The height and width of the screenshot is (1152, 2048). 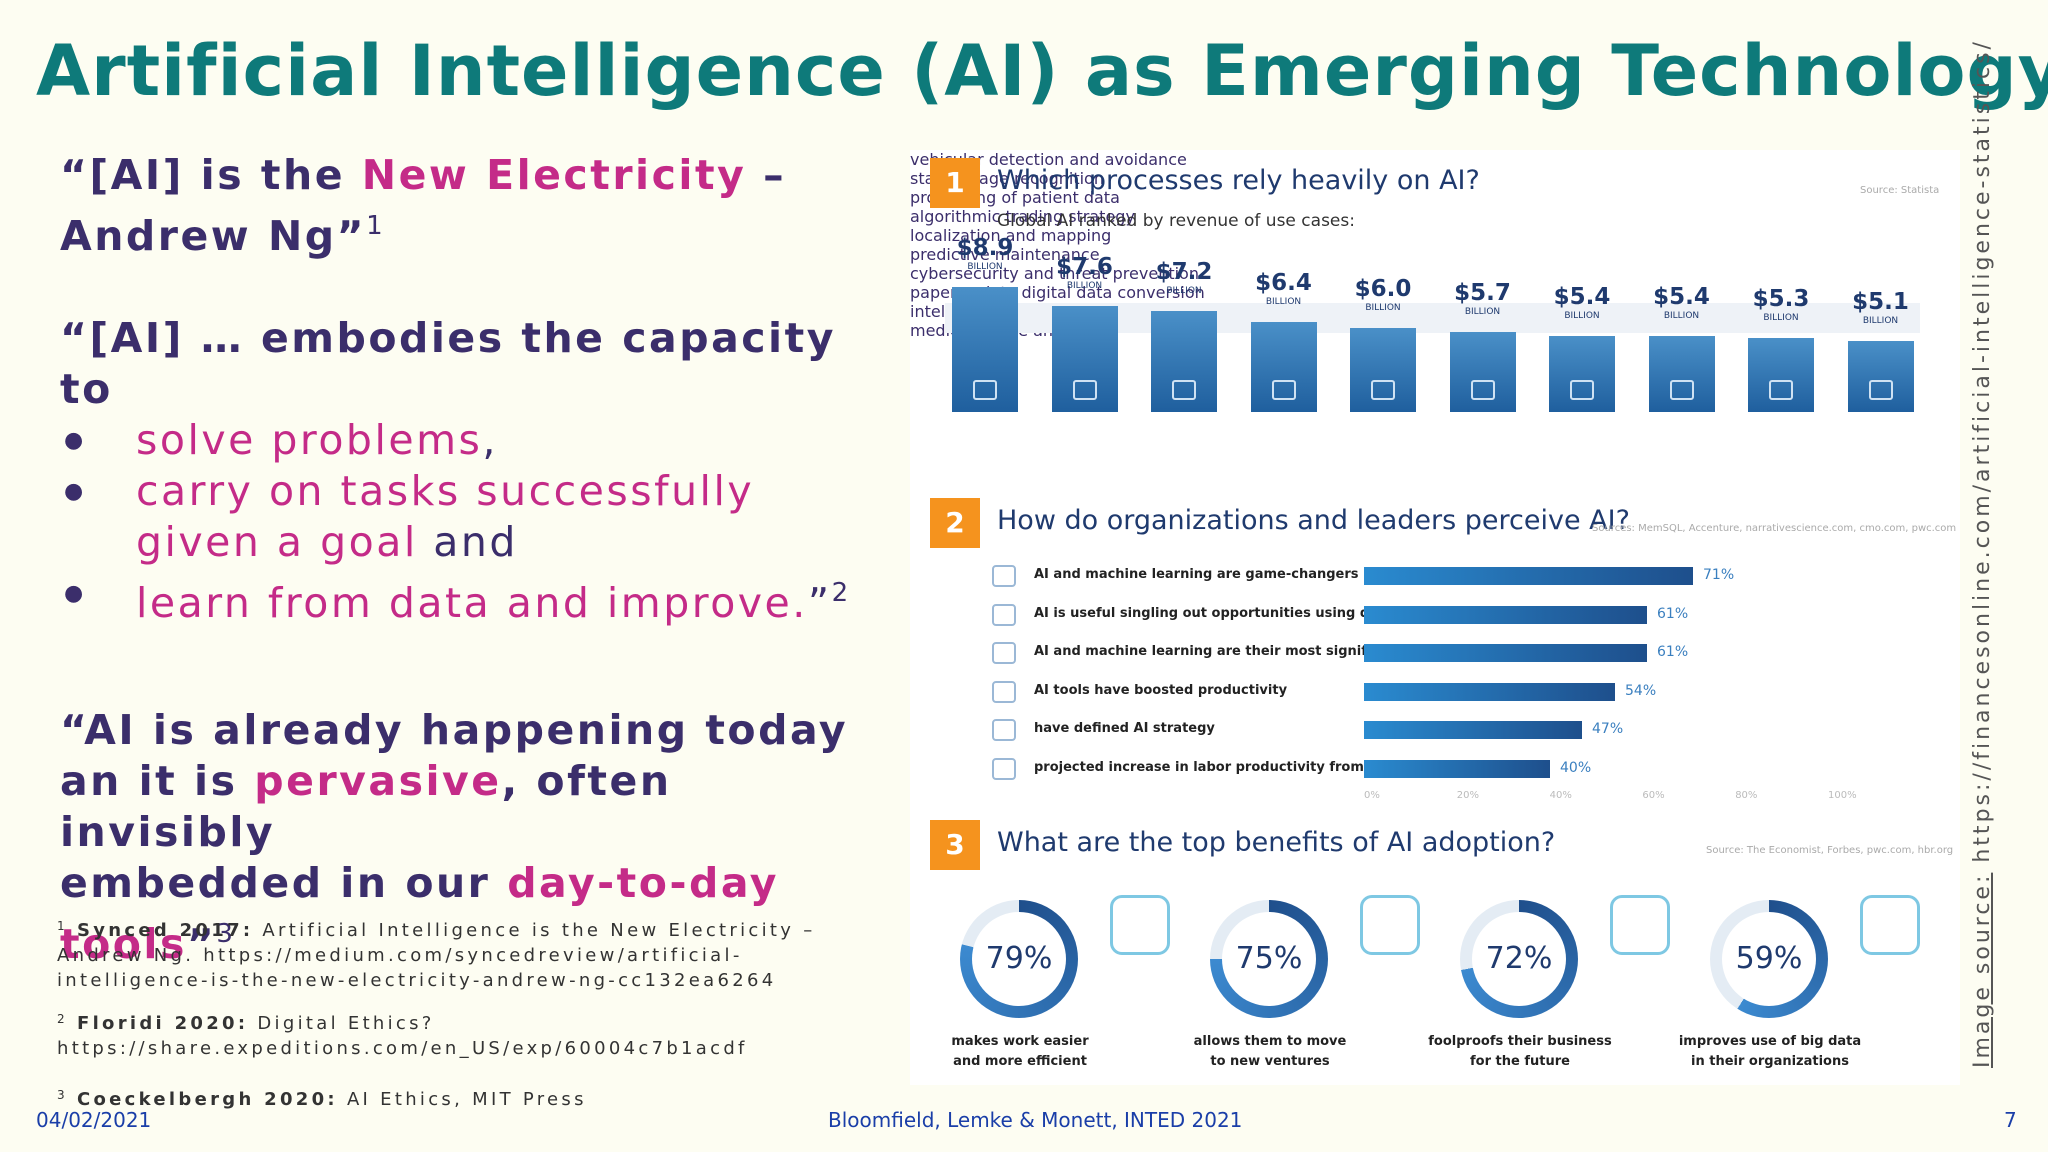 What do you see at coordinates (955, 523) in the screenshot?
I see `section-2-number: 2` at bounding box center [955, 523].